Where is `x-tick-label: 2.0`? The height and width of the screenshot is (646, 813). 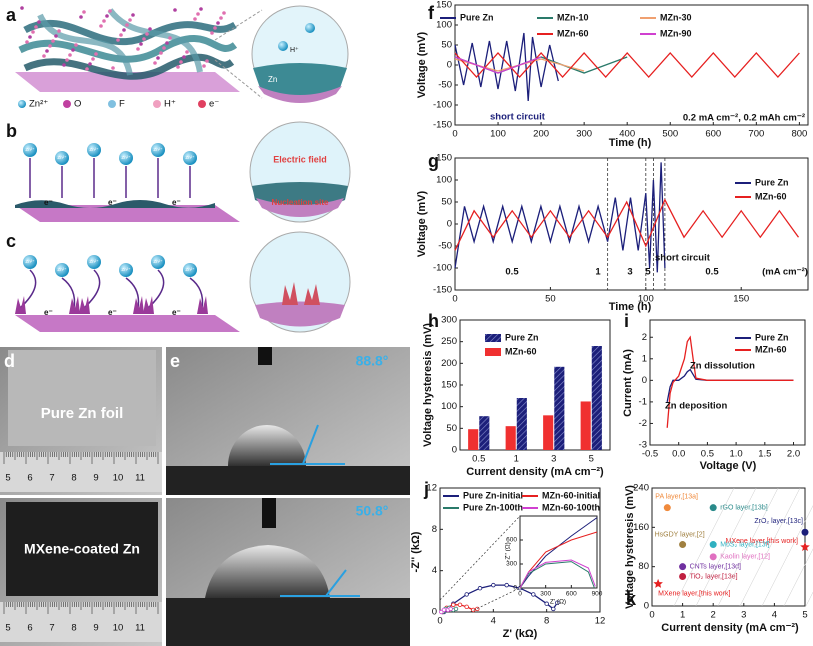
x-tick-label: 2.0 is located at coordinates (793, 454).